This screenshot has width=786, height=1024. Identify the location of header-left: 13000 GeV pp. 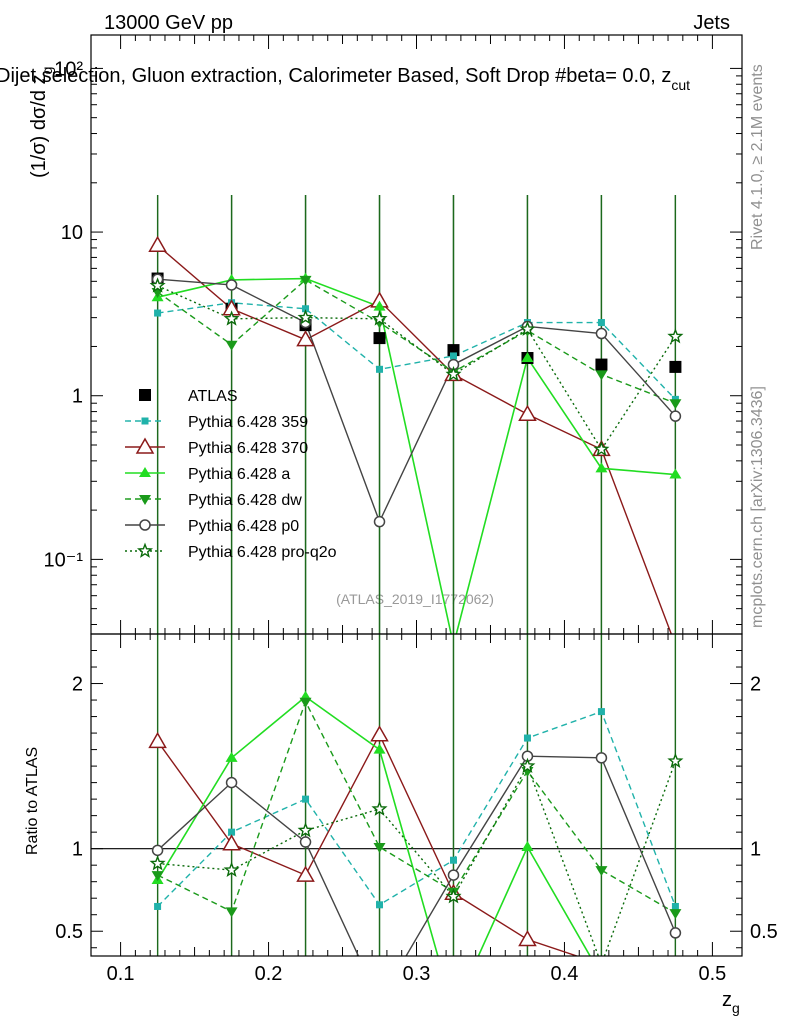
(168, 23).